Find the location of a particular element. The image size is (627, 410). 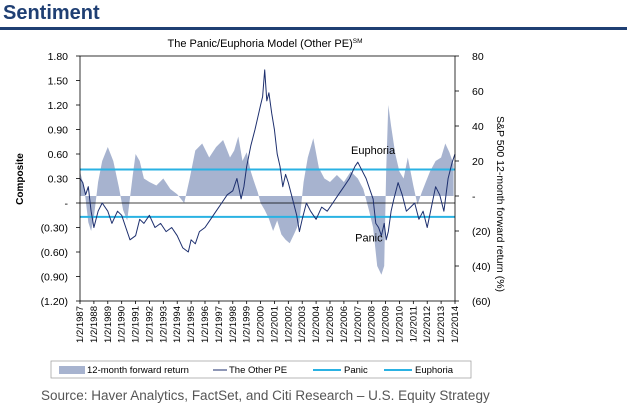

annotation-panic: Panic is located at coordinates (369, 238).